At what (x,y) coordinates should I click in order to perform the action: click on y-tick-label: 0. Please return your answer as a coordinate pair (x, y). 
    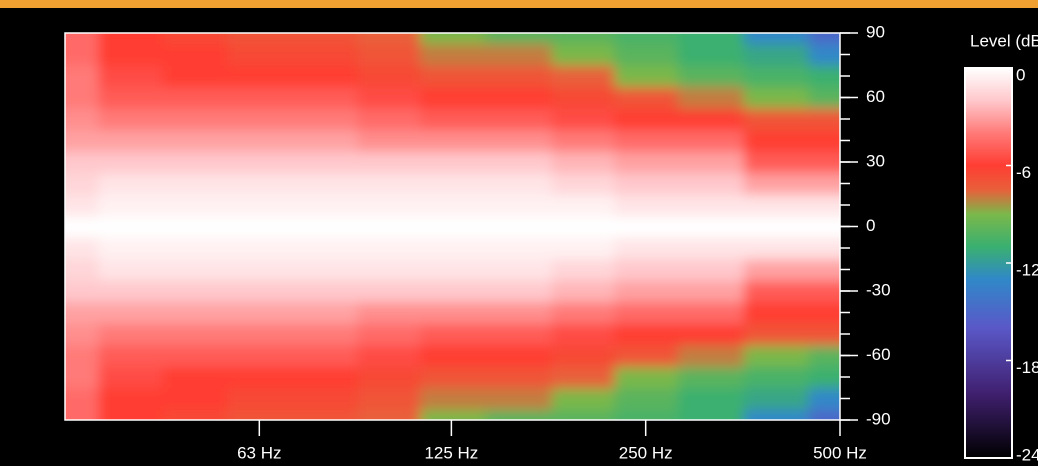
    Looking at the image, I should click on (870, 225).